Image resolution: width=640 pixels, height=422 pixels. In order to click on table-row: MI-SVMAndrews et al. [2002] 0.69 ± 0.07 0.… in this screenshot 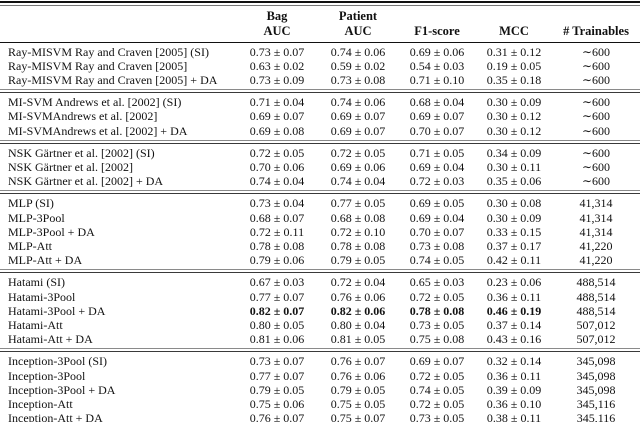, I will do `click(320, 116)`.